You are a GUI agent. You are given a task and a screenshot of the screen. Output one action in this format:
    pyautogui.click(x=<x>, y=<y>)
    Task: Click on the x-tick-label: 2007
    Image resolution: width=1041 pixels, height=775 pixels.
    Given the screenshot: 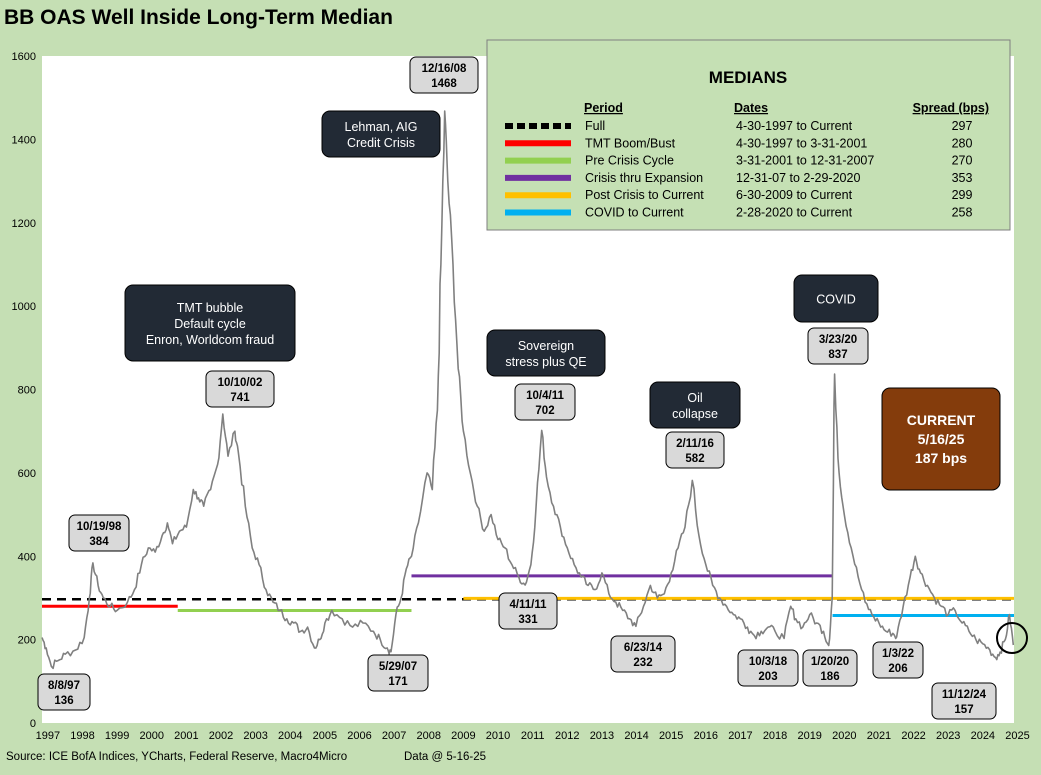 What is the action you would take?
    pyautogui.click(x=394, y=736)
    